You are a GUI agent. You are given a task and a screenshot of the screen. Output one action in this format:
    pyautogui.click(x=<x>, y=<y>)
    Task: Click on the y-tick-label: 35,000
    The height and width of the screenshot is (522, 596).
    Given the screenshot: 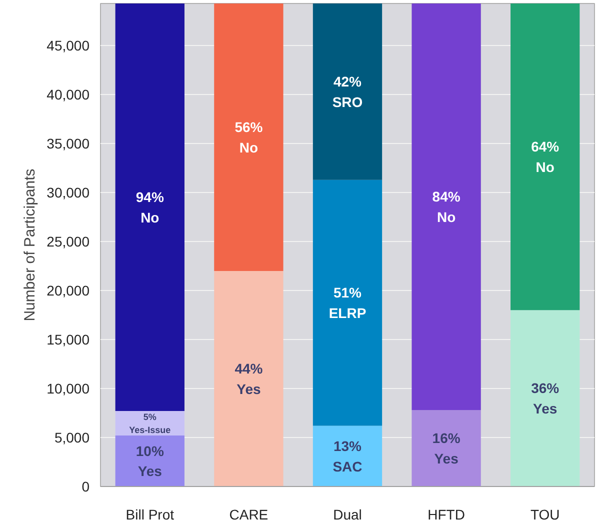 What is the action you would take?
    pyautogui.click(x=68, y=144)
    